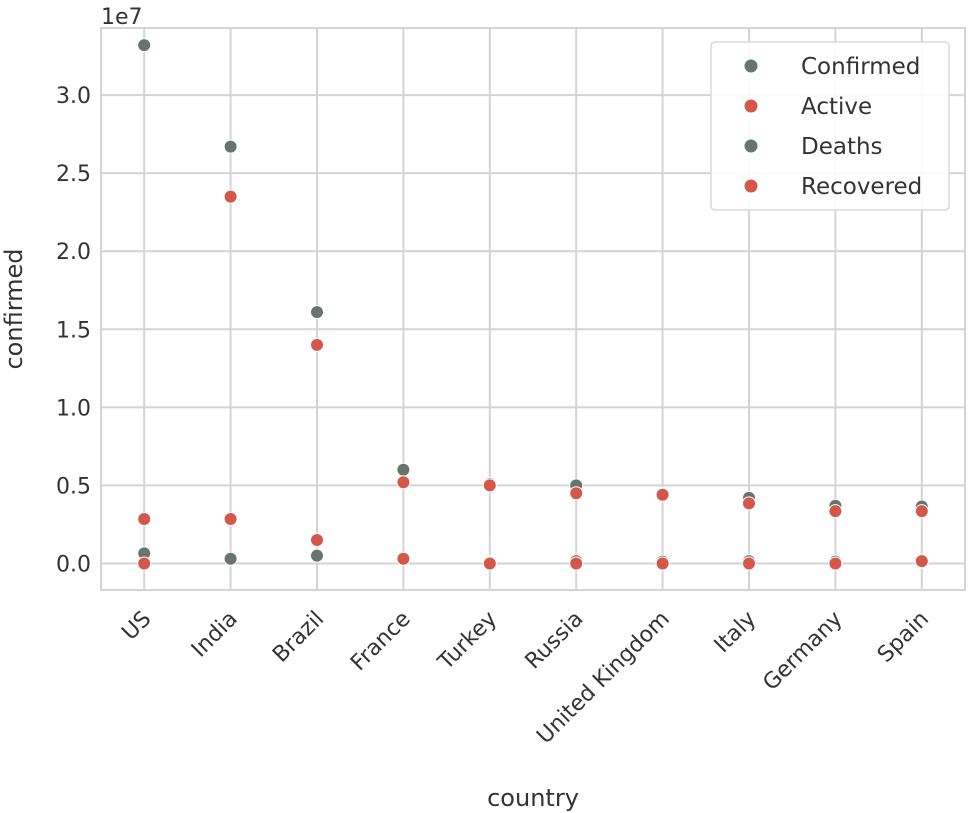  I want to click on y-tick-label: 3.0, so click(73, 96).